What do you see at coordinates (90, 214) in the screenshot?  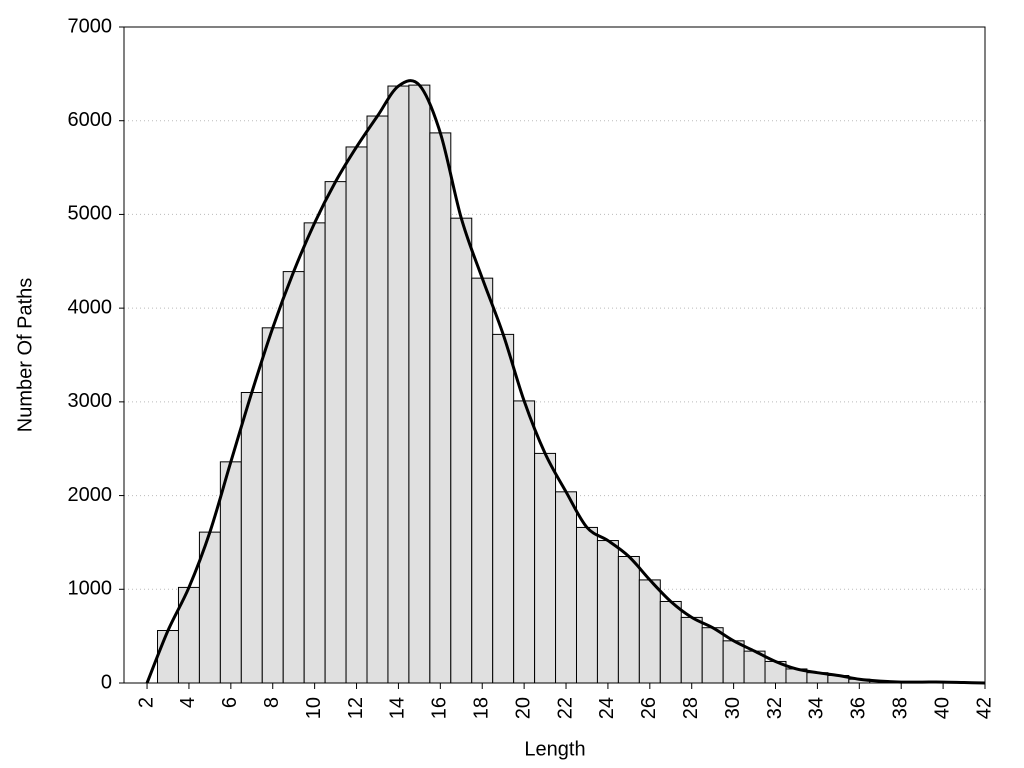 I see `y-tick-label: 5000` at bounding box center [90, 214].